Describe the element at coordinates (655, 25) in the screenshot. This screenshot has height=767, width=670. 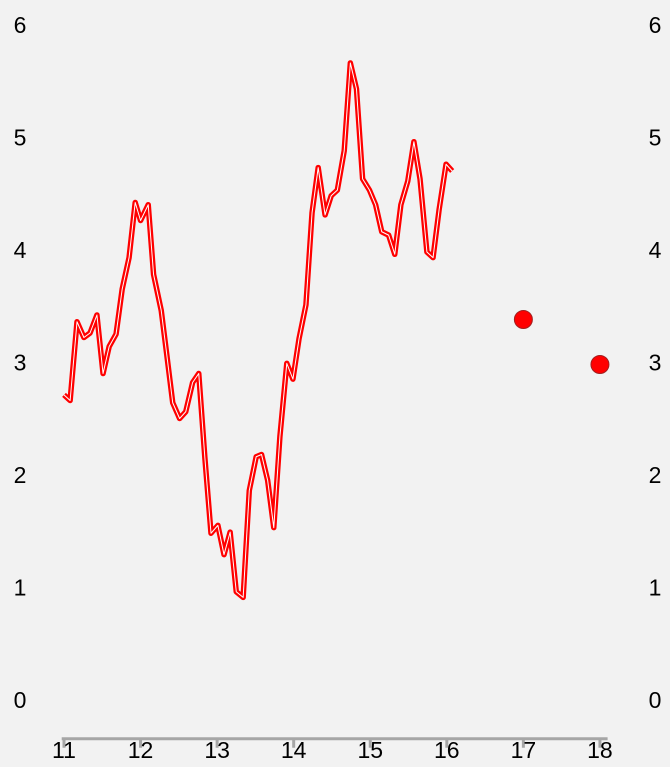
I see `y2-tick-label: 6` at that location.